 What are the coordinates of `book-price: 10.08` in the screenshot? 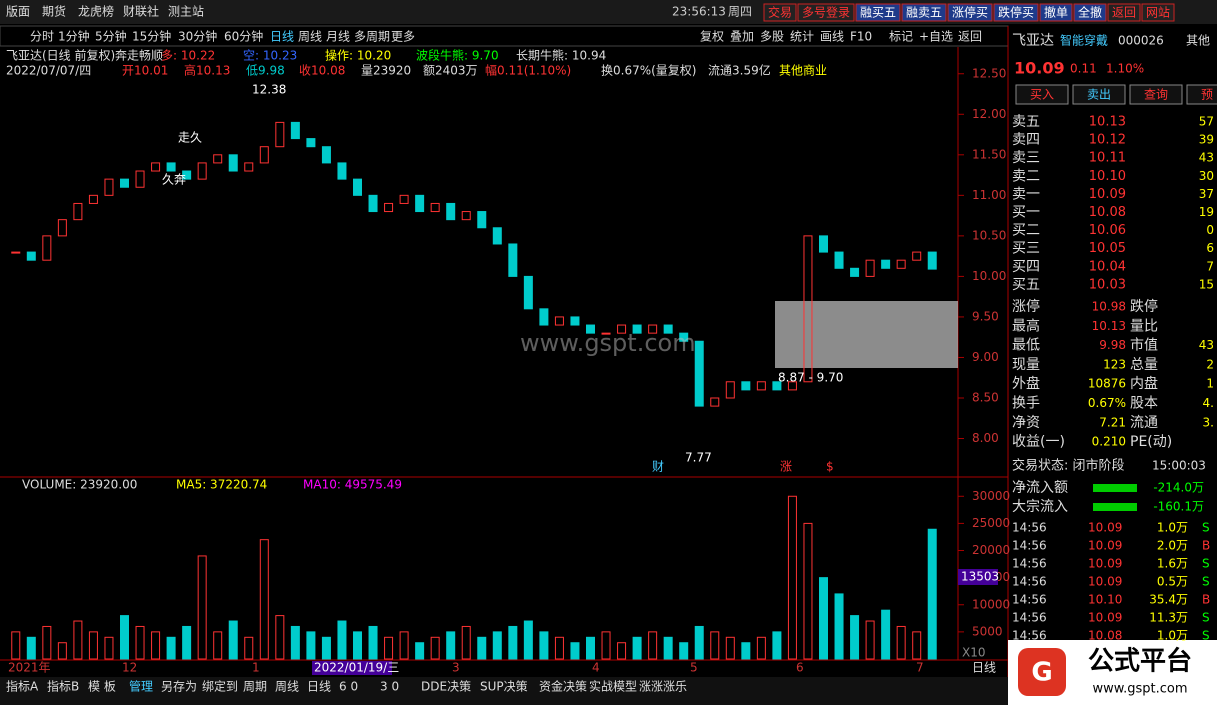 It's located at (1107, 212).